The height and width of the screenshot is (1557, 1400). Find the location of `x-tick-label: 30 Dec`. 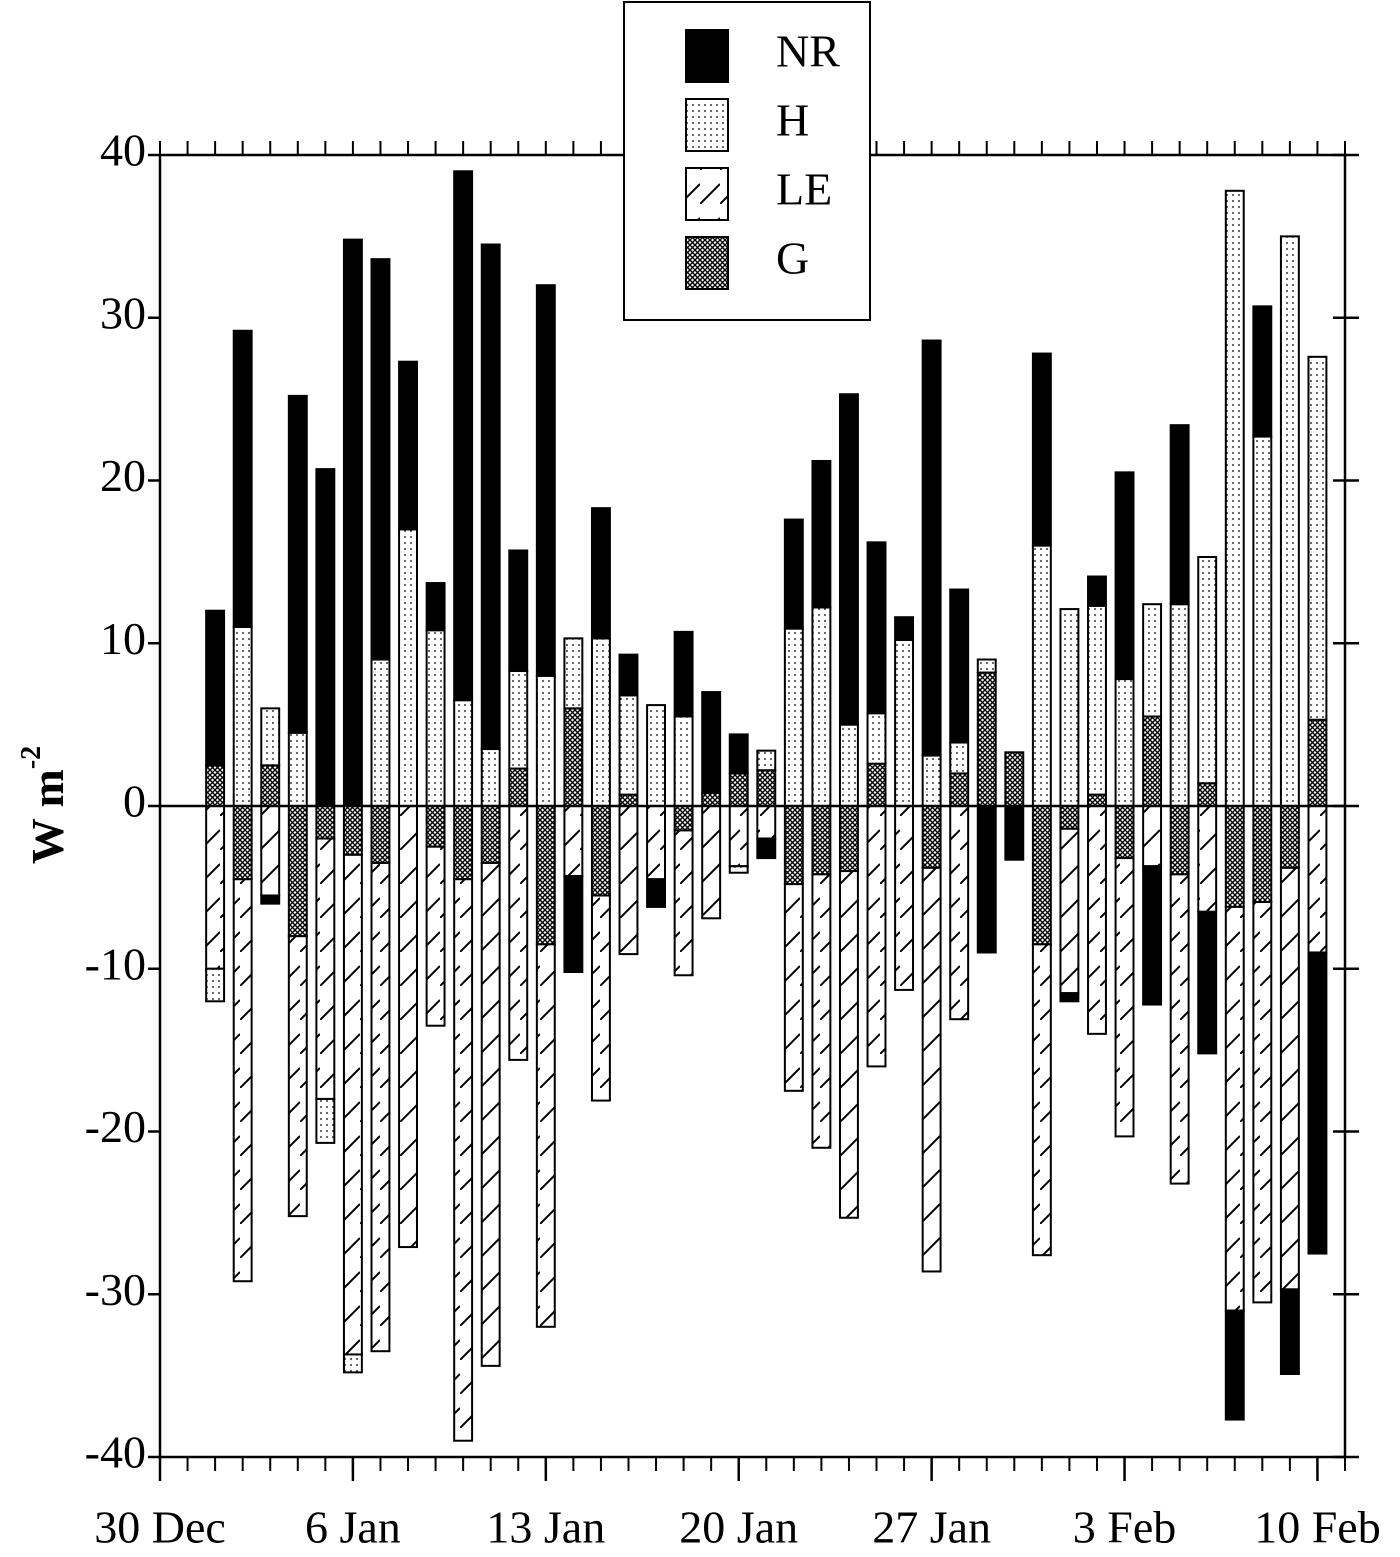

x-tick-label: 30 Dec is located at coordinates (160, 1527).